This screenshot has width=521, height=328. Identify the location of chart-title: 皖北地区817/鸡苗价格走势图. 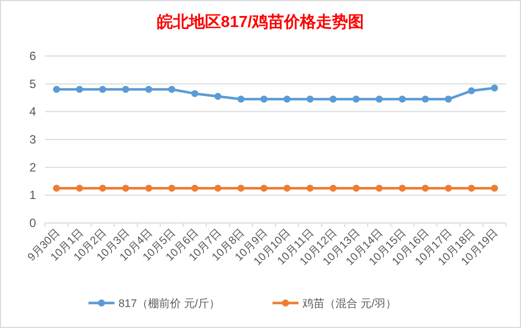
(260, 22).